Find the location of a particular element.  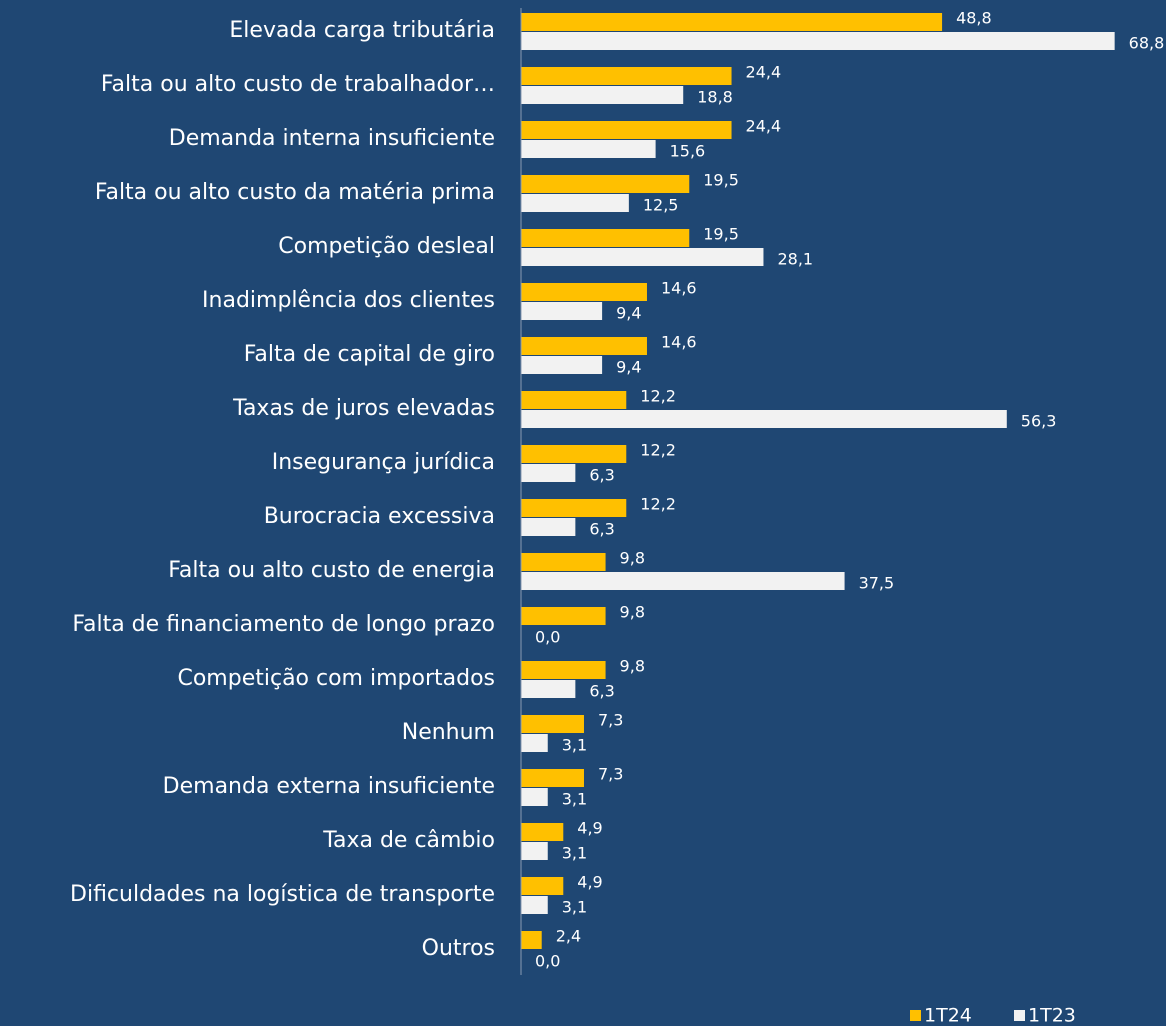

category-label: Inadimplência dos clientes is located at coordinates (348, 300).